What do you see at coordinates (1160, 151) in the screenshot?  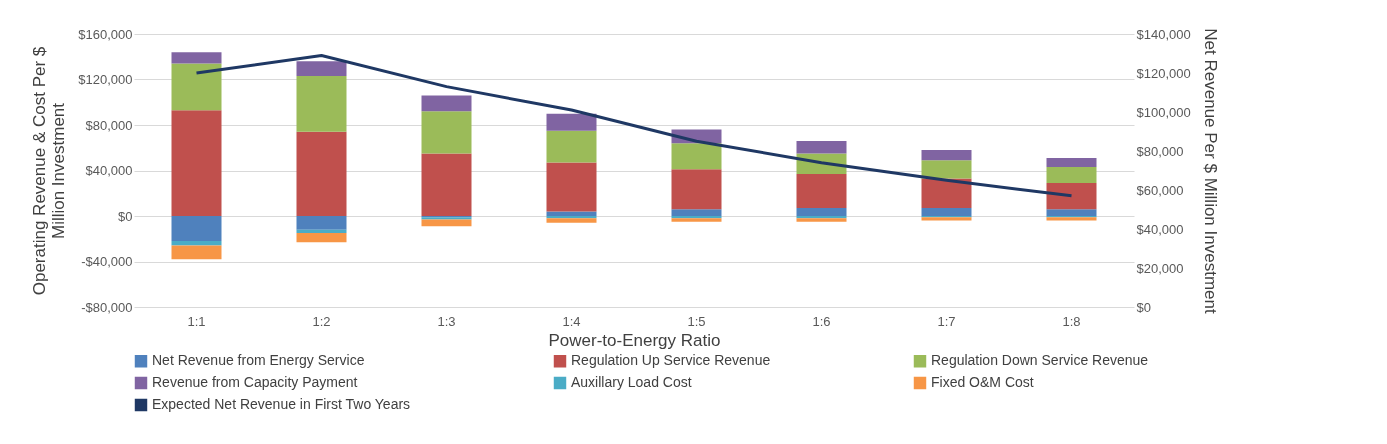 I see `y2-tick-label: $80,000` at bounding box center [1160, 151].